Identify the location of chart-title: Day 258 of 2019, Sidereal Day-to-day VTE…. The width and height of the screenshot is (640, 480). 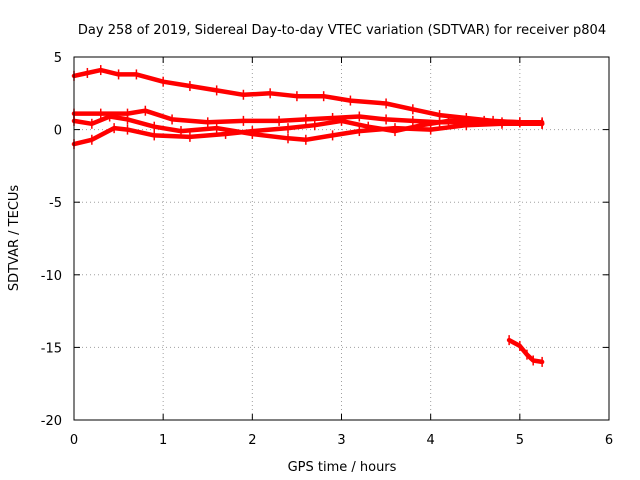
(342, 30).